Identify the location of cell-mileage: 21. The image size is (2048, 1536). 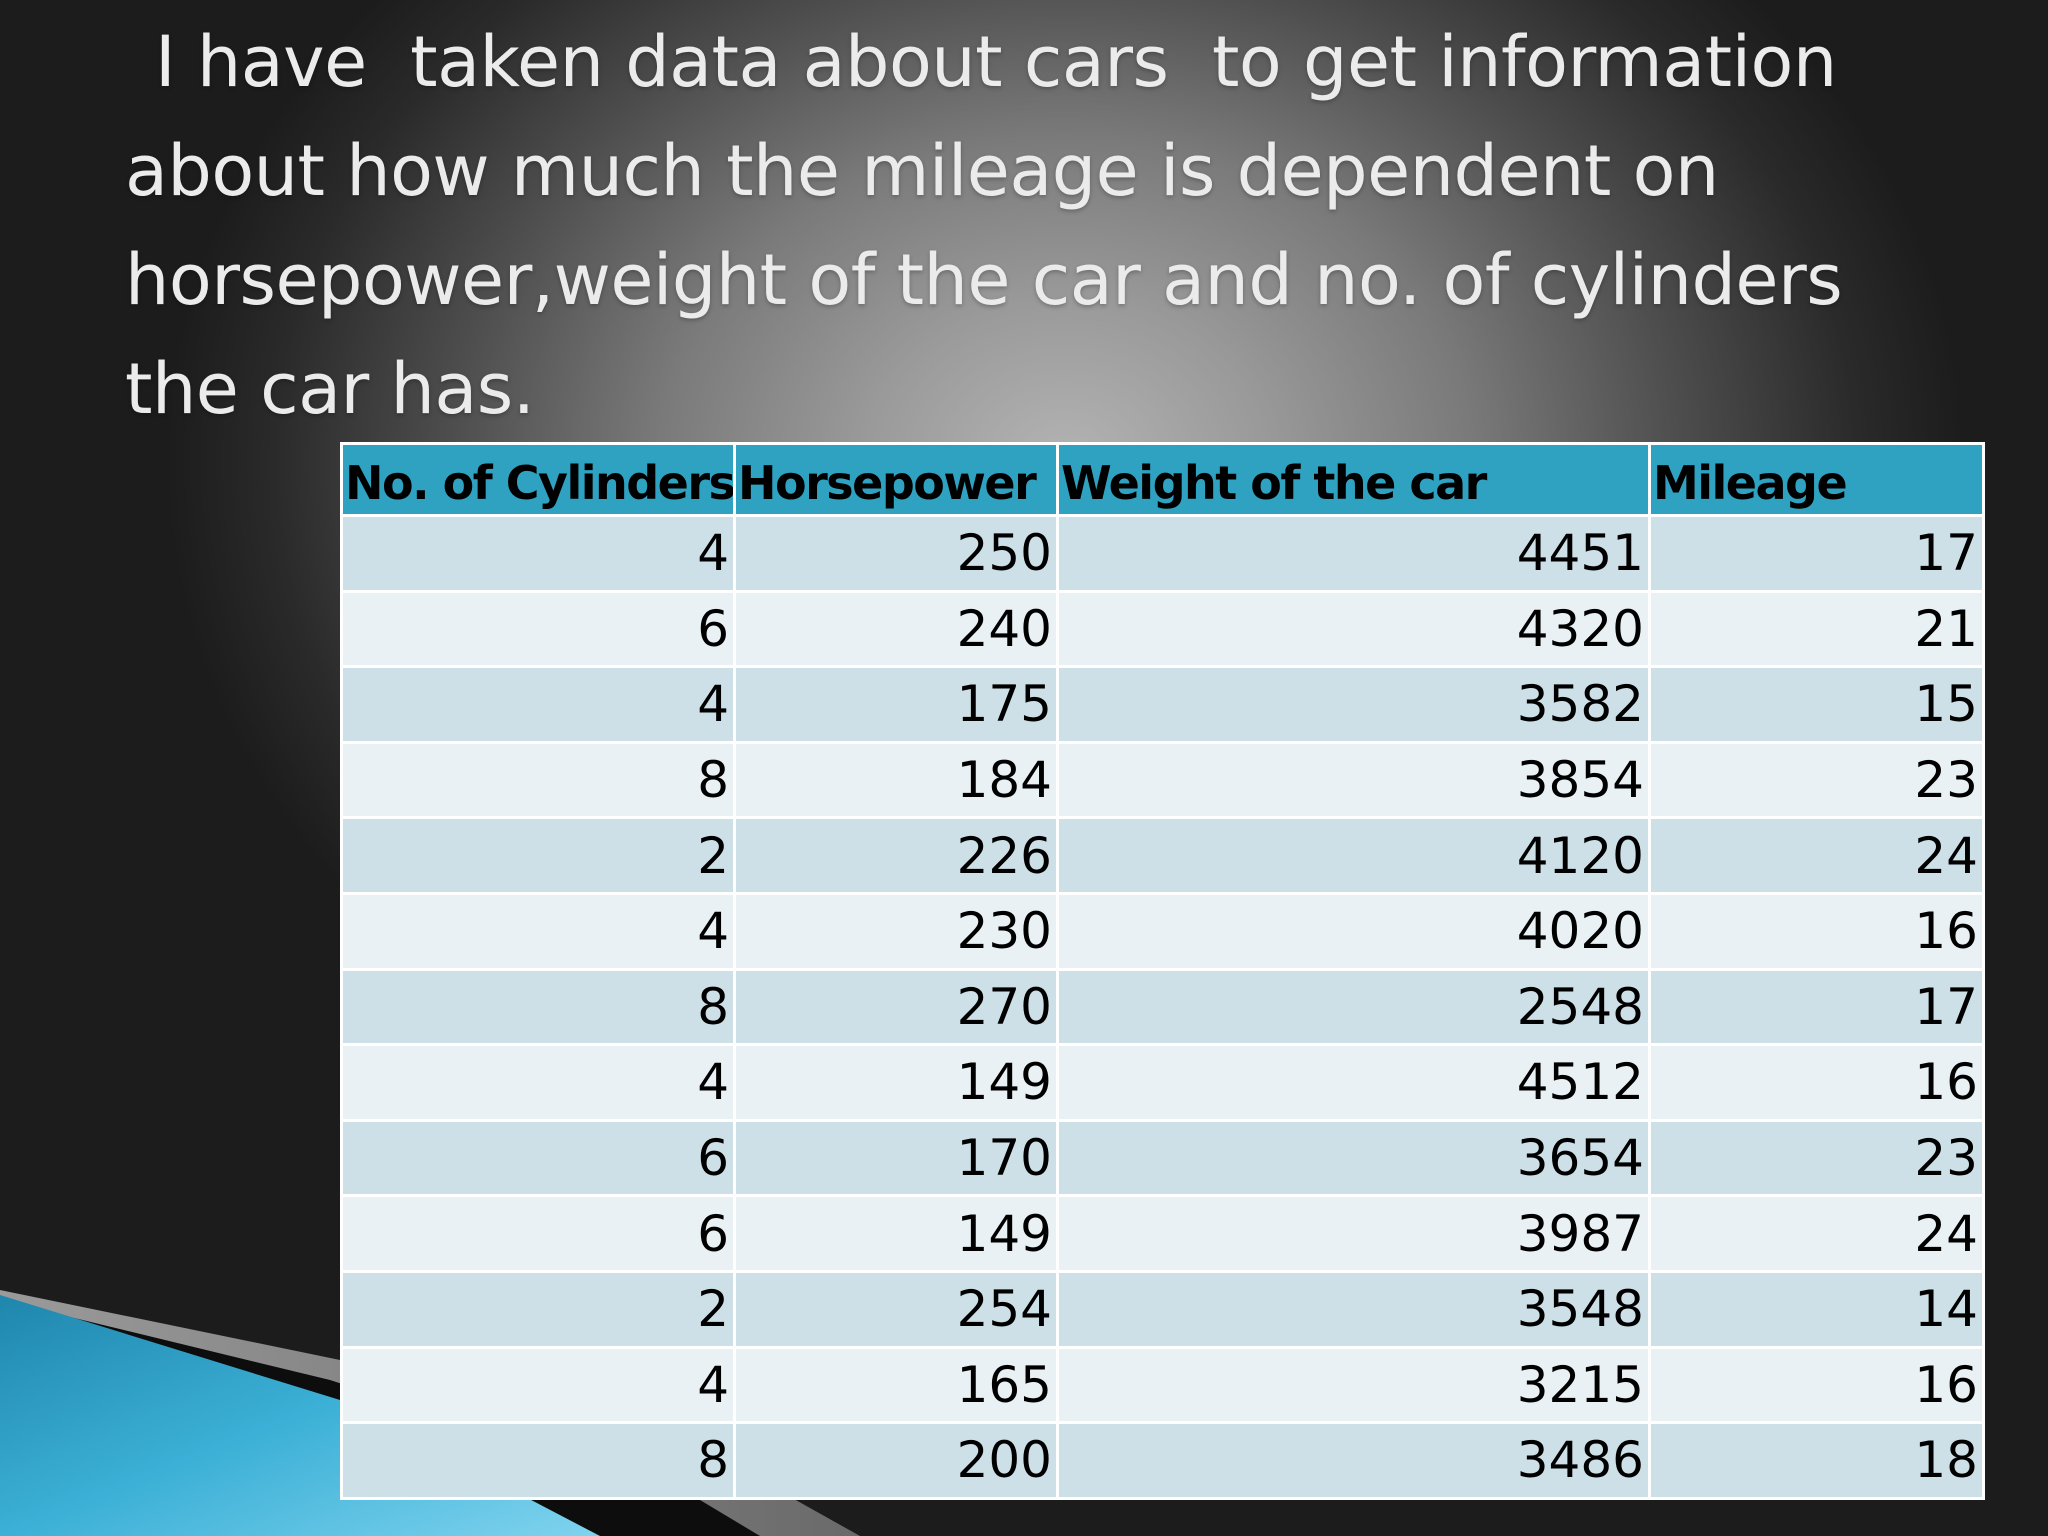
(1816, 629).